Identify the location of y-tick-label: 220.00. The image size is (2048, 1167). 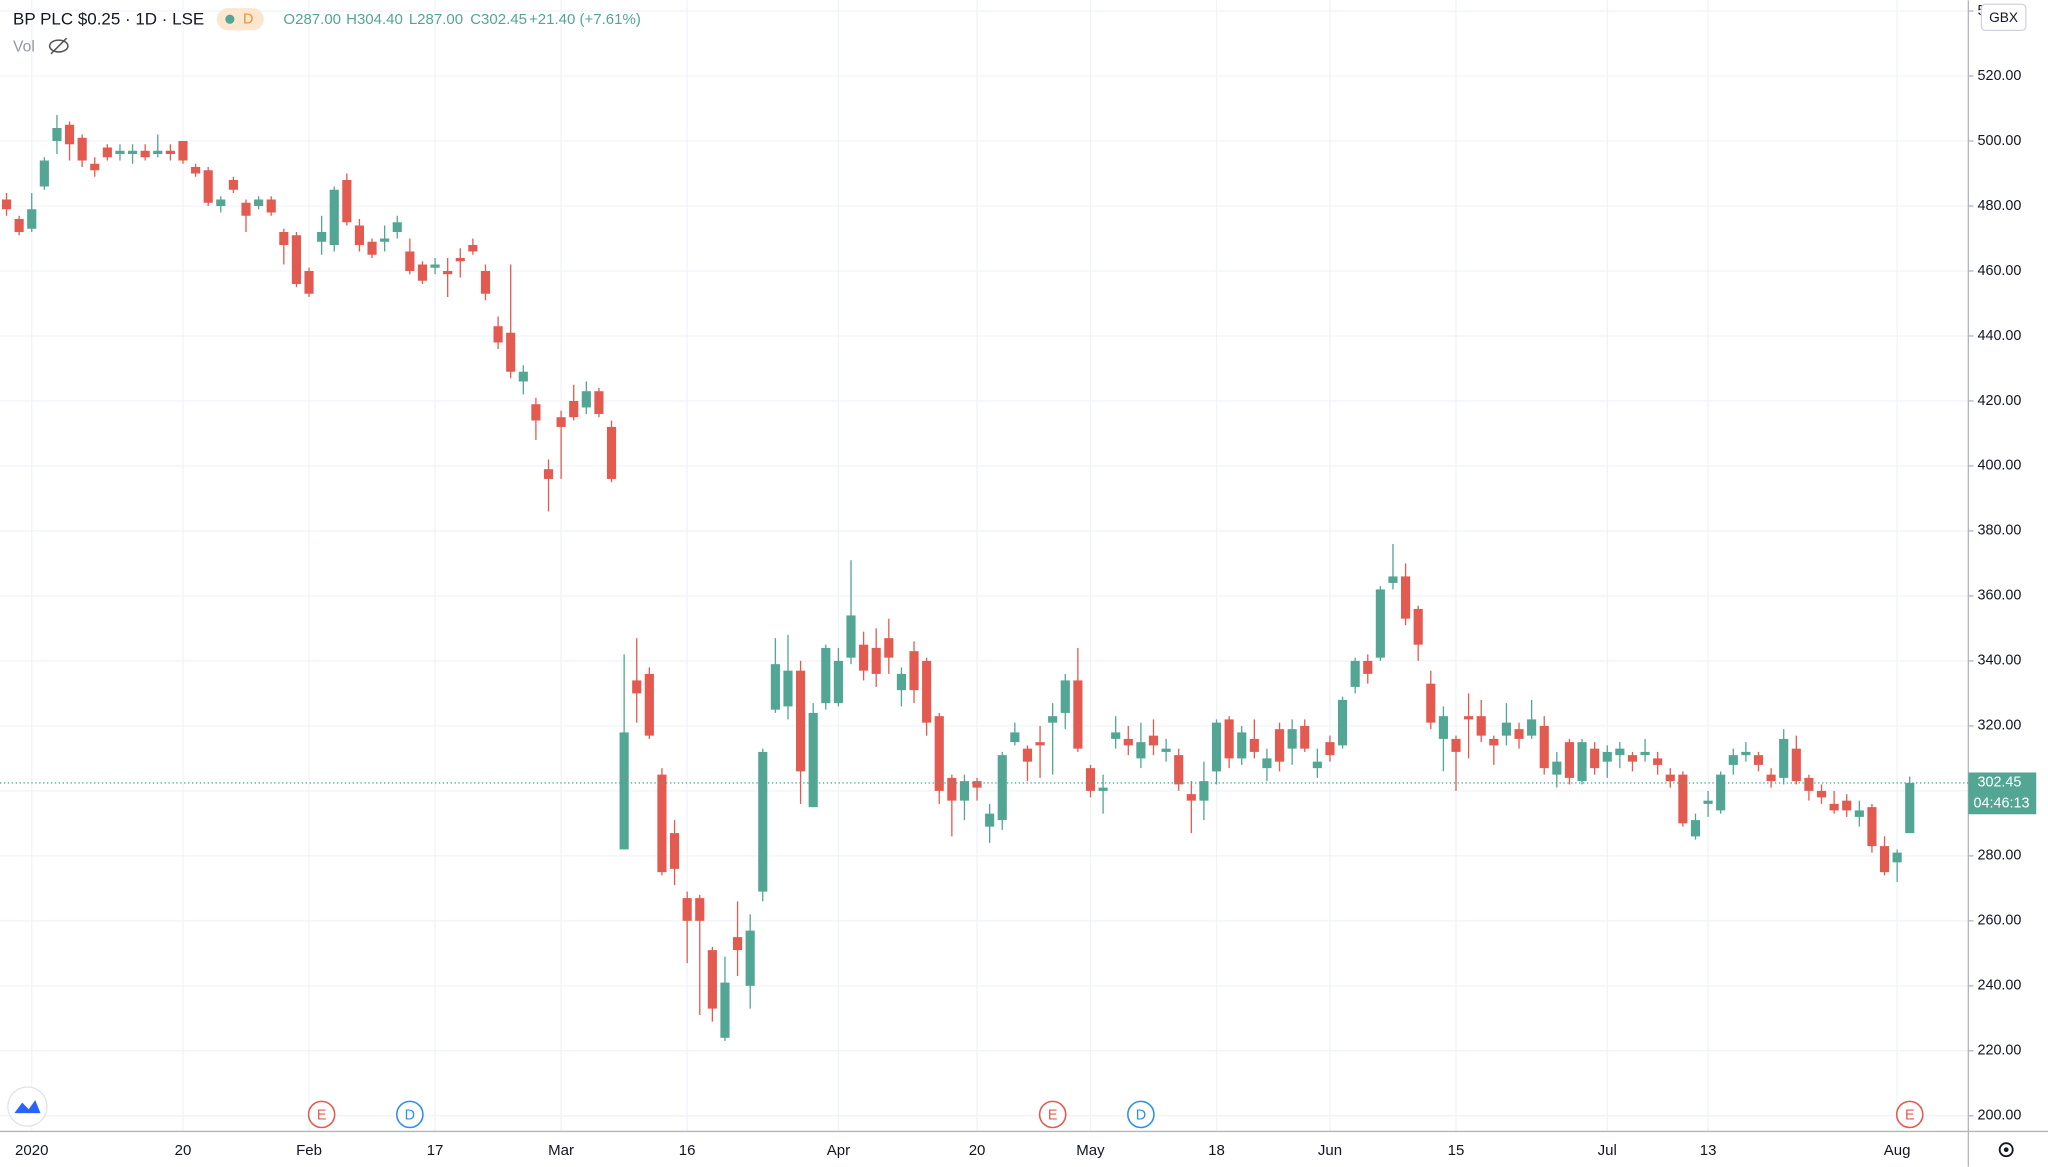
(1999, 1051).